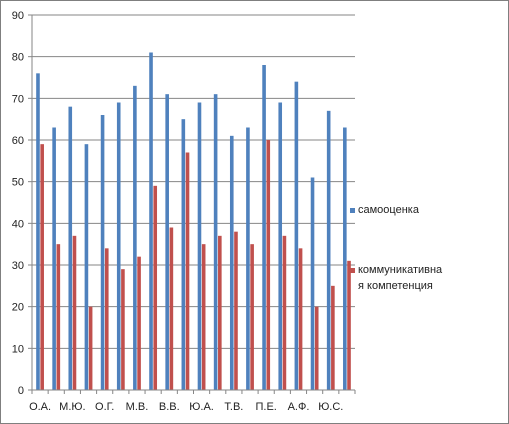 The image size is (509, 424). I want to click on y-tick-label: 30, so click(18, 266).